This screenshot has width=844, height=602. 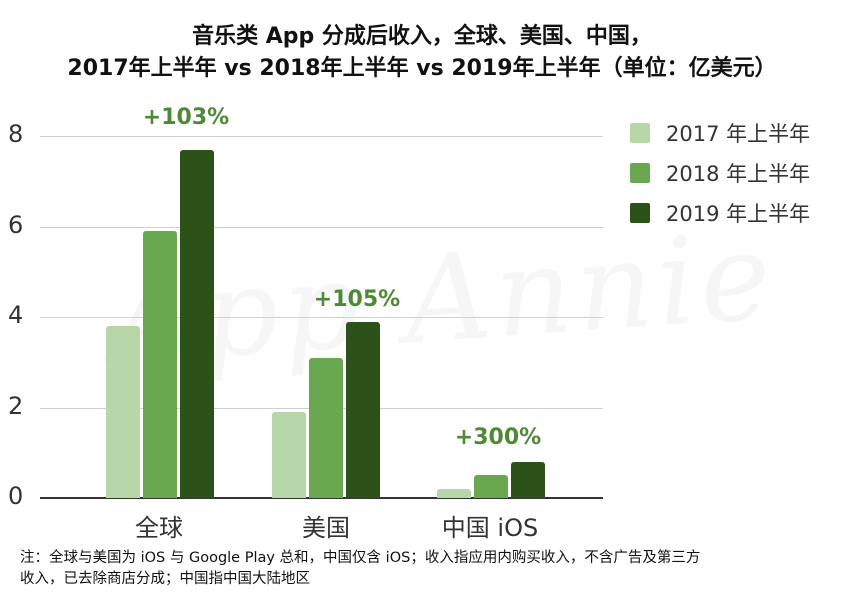 What do you see at coordinates (159, 528) in the screenshot?
I see `x-label-global: 全球` at bounding box center [159, 528].